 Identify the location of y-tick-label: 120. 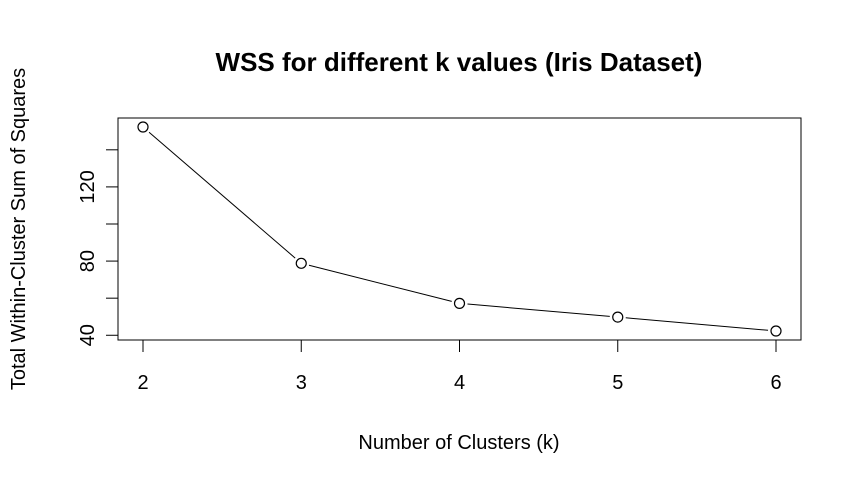
(88, 186).